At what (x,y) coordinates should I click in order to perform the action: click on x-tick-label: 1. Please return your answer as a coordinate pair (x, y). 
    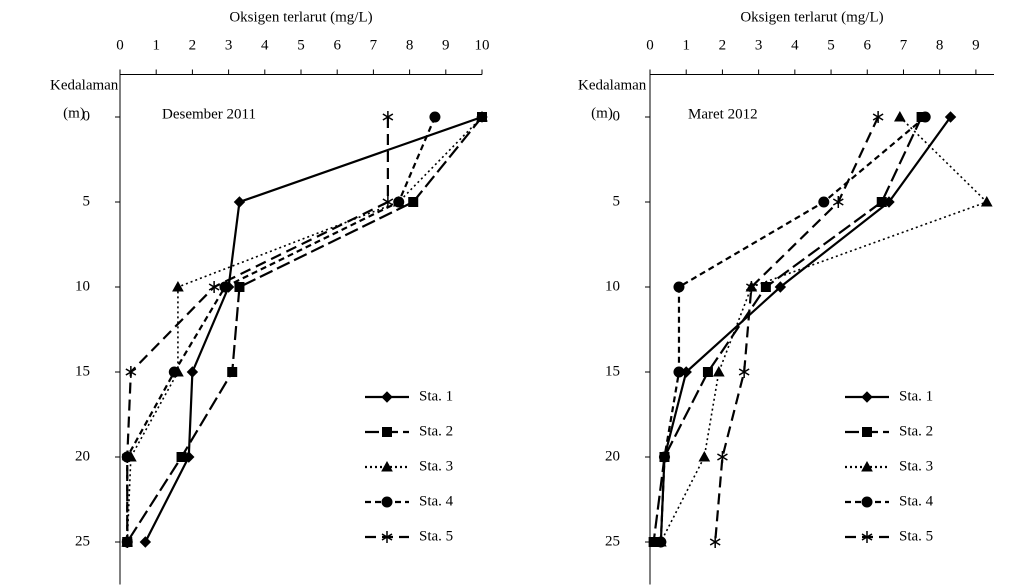
    Looking at the image, I should click on (156, 45).